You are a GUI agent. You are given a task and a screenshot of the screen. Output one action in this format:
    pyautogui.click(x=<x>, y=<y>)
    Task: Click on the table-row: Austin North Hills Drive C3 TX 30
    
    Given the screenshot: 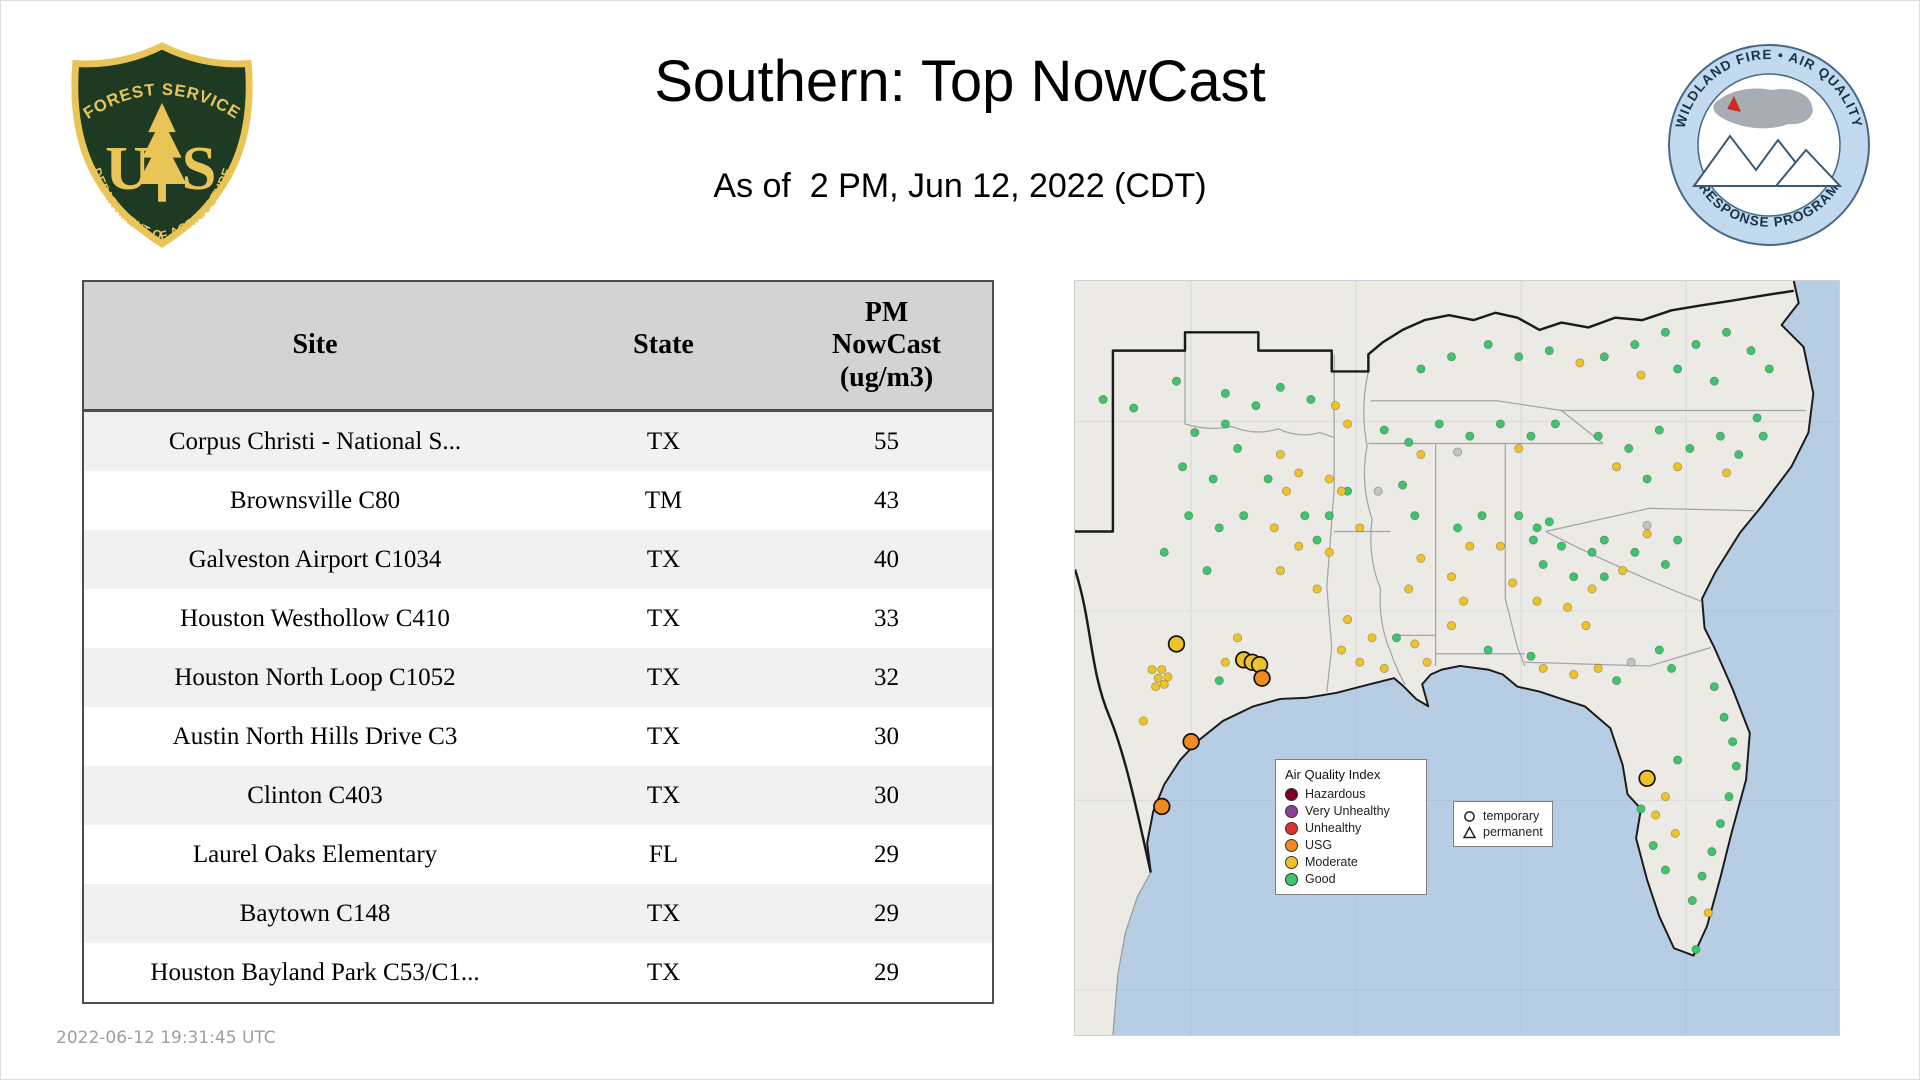 What is the action you would take?
    pyautogui.click(x=538, y=736)
    